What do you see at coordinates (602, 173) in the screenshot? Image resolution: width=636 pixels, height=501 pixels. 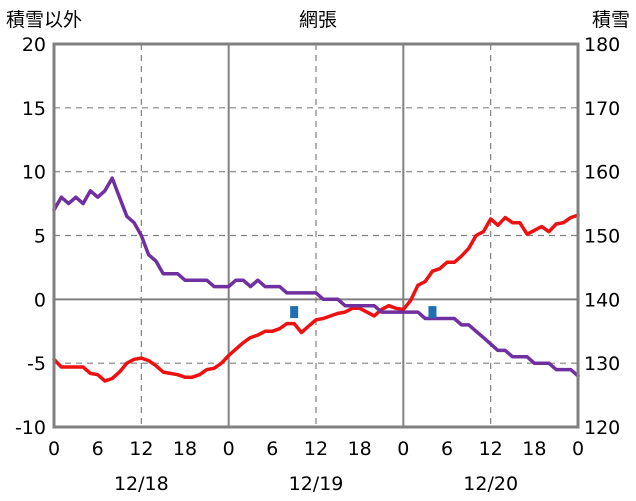 I see `right-tick-label: 160` at bounding box center [602, 173].